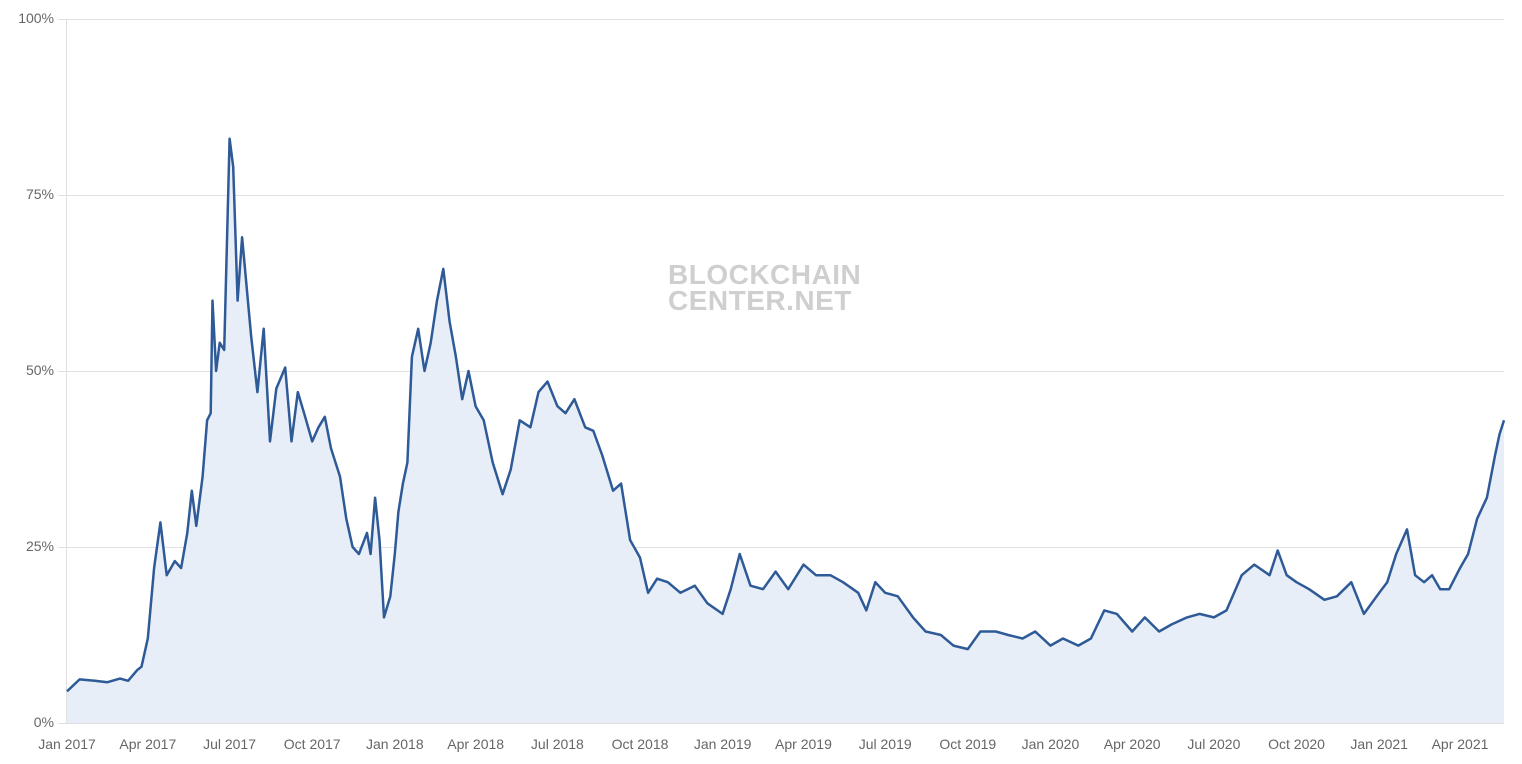 This screenshot has height=764, width=1522. What do you see at coordinates (557, 744) in the screenshot?
I see `x-tick-label: Jul 2018` at bounding box center [557, 744].